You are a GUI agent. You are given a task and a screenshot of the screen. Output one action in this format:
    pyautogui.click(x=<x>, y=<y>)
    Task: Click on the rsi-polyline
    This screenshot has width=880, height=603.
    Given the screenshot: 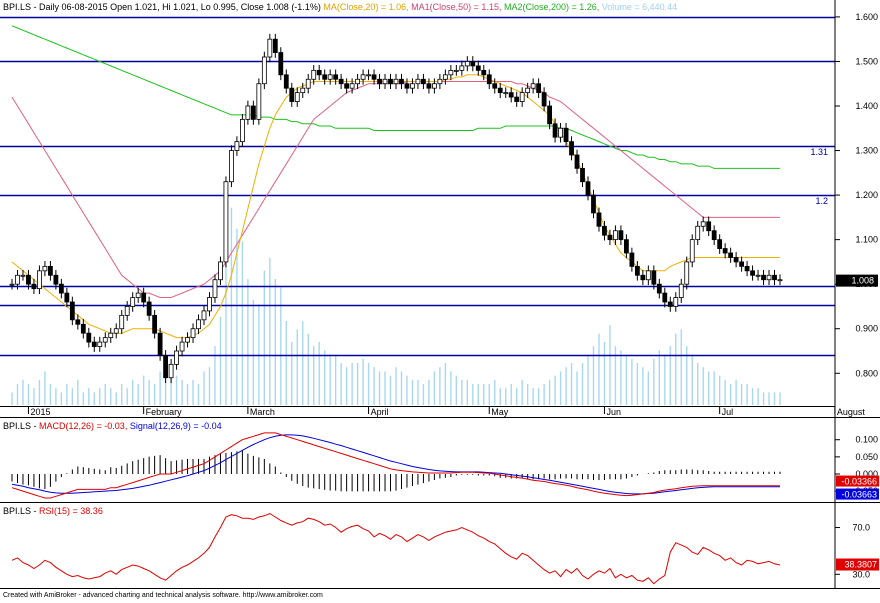 What is the action you would take?
    pyautogui.click(x=396, y=548)
    